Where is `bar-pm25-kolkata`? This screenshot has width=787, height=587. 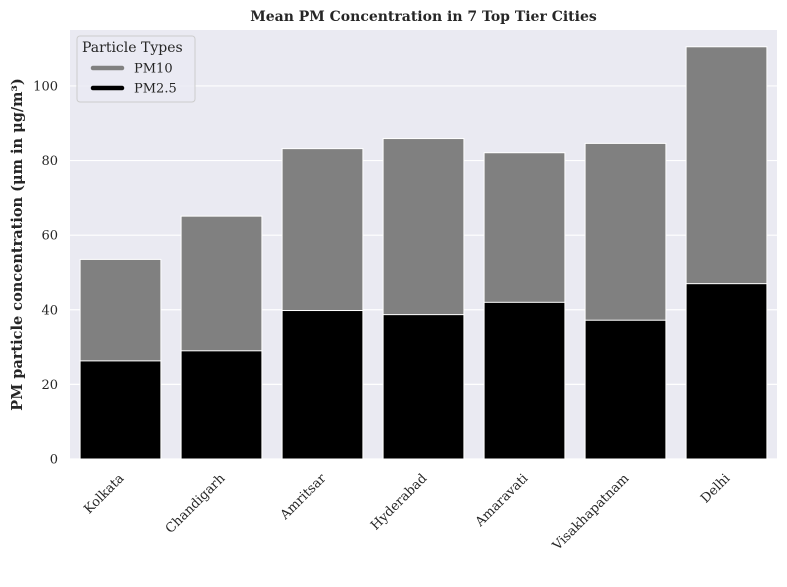 bar-pm25-kolkata is located at coordinates (120, 410).